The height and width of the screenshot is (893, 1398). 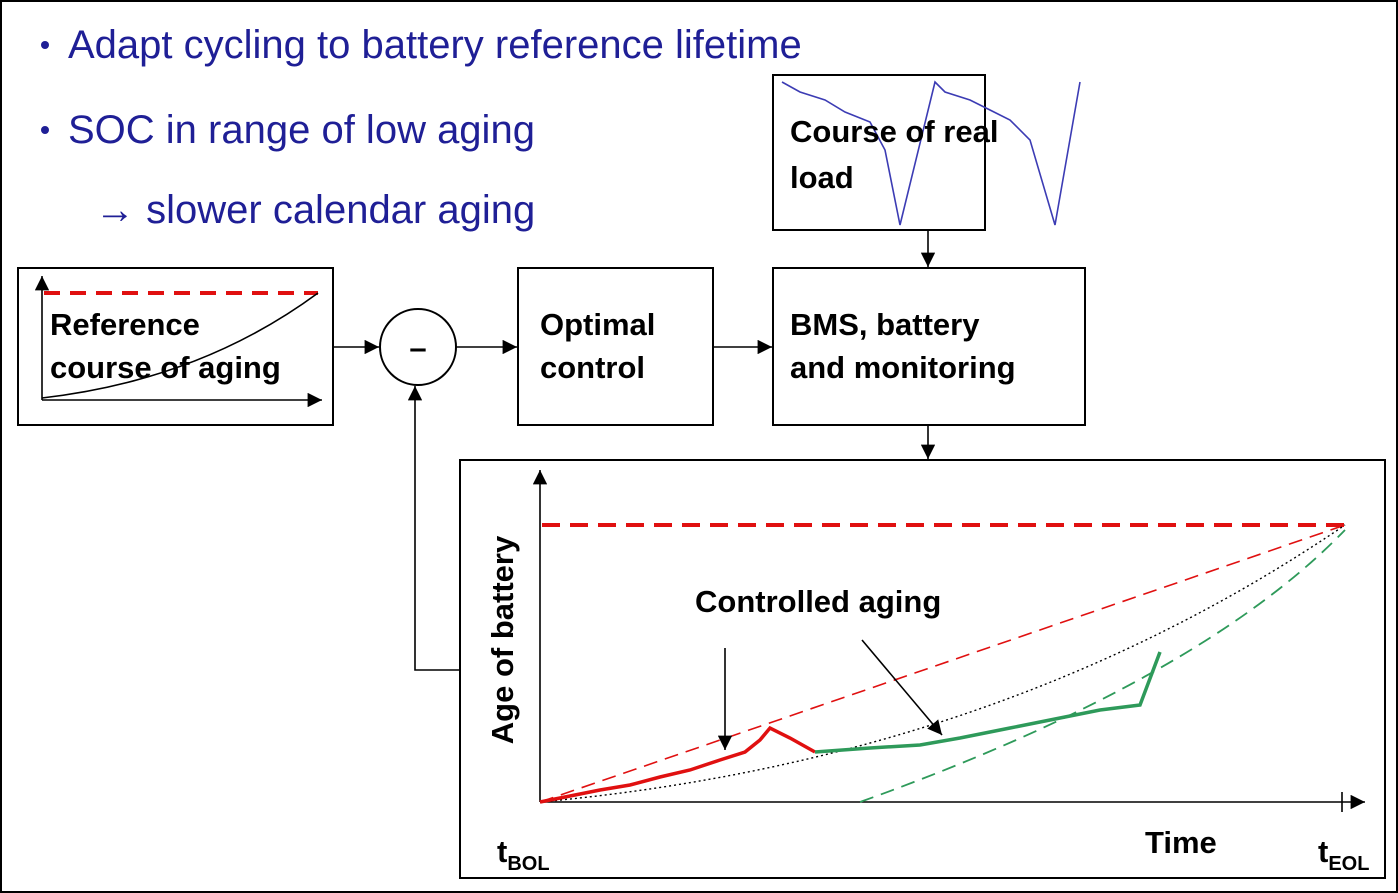 What do you see at coordinates (315, 210) in the screenshot?
I see `bullet: → slower calendar aging` at bounding box center [315, 210].